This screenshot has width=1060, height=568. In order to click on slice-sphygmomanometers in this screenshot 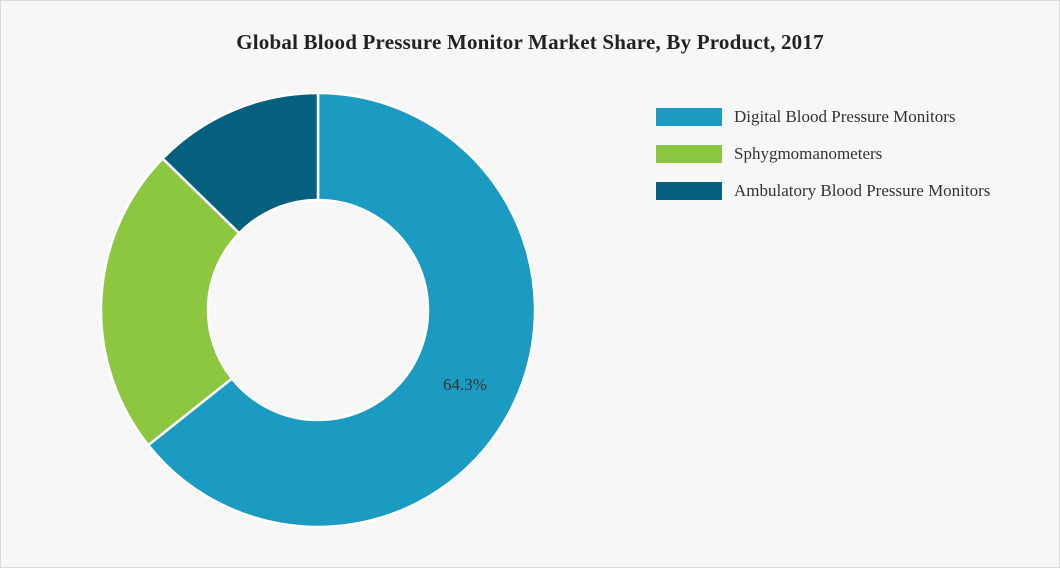, I will do `click(170, 301)`.